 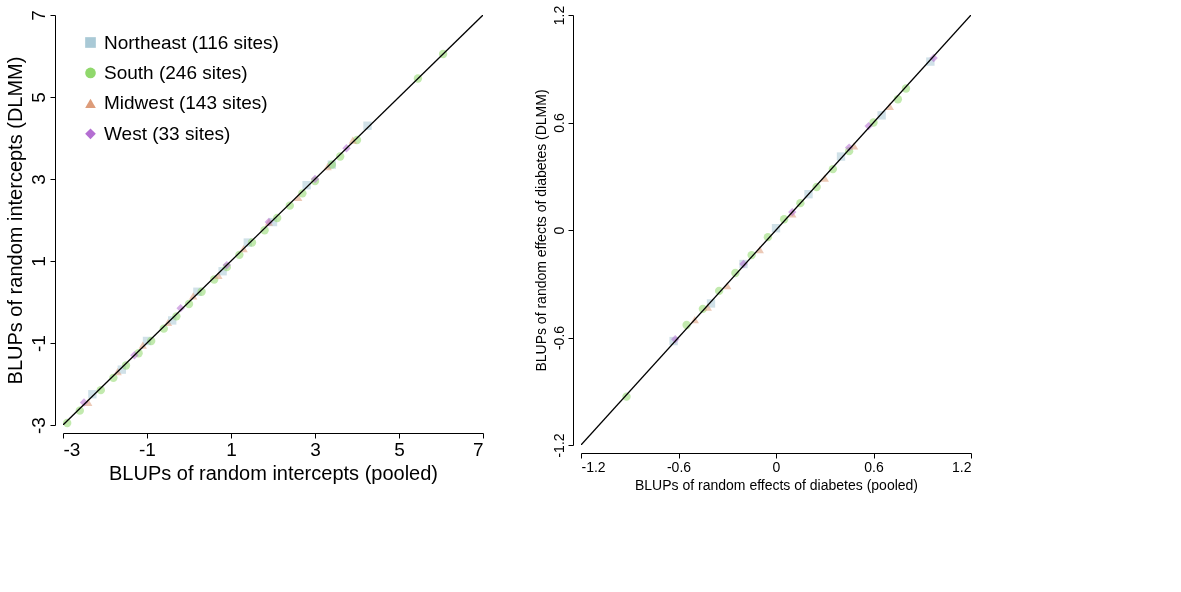 I want to click on x-tick-label: 1, so click(x=231, y=449).